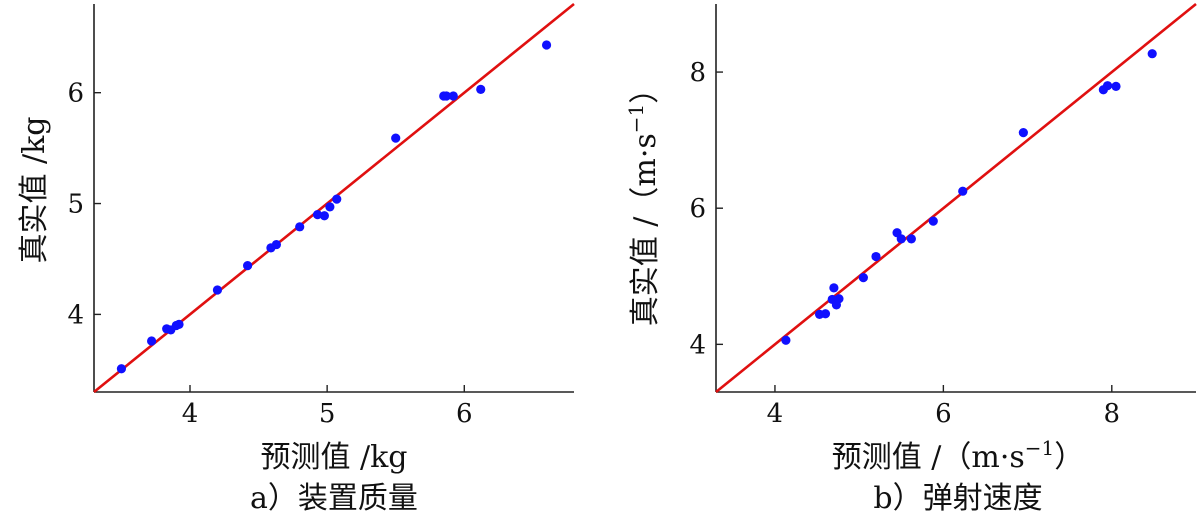 This screenshot has height=526, width=1200. Describe the element at coordinates (697, 73) in the screenshot. I see `panel-b-y-tick-label: 8` at that location.